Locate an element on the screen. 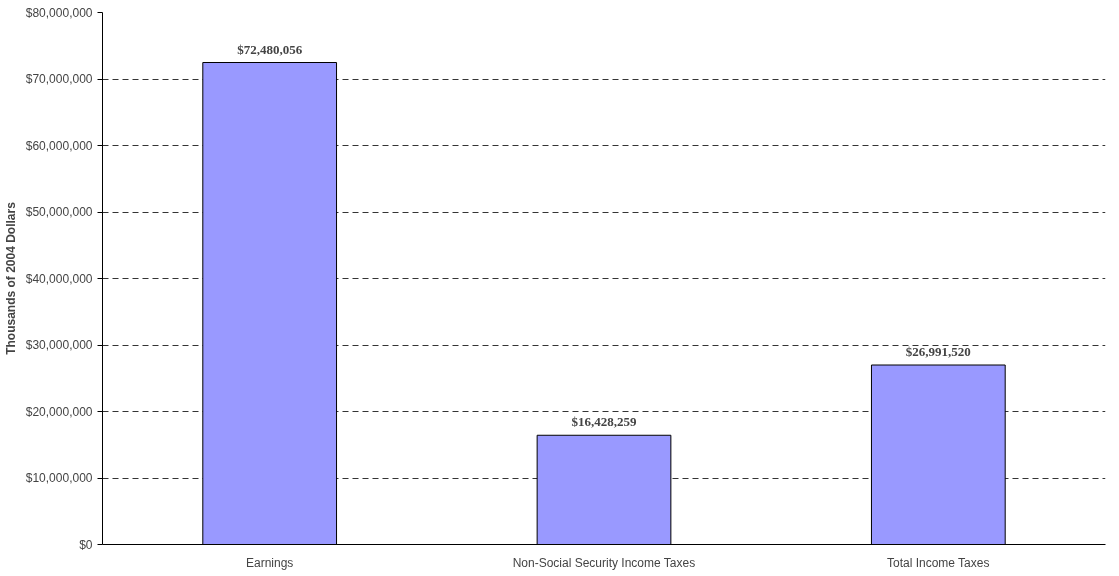 Image resolution: width=1119 pixels, height=576 pixels. y-tick-label: $70,000,000 is located at coordinates (59, 79).